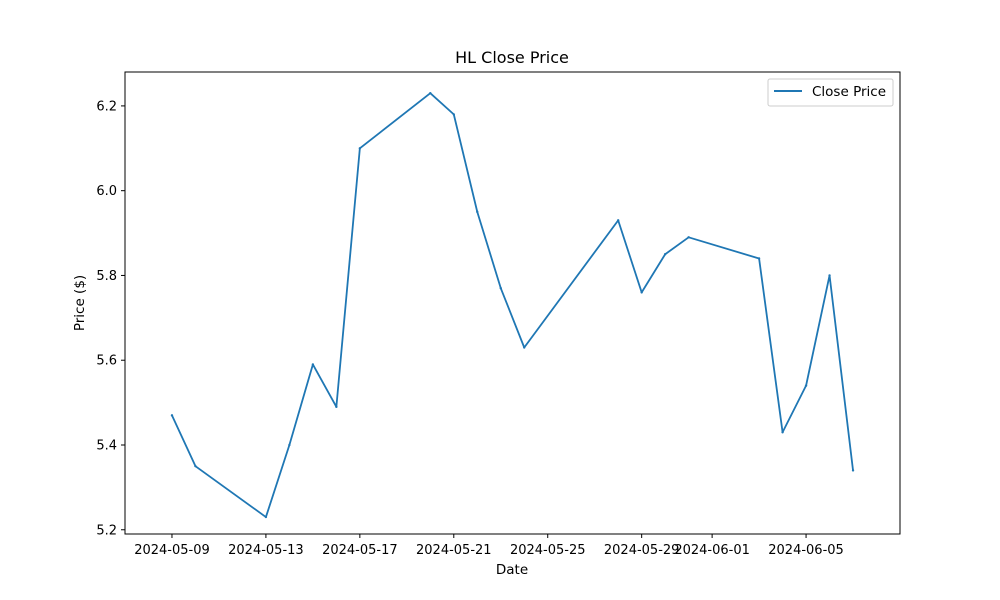 Image resolution: width=1000 pixels, height=600 pixels. Describe the element at coordinates (172, 550) in the screenshot. I see `x-tick-label-0: 2024-05-09` at that location.